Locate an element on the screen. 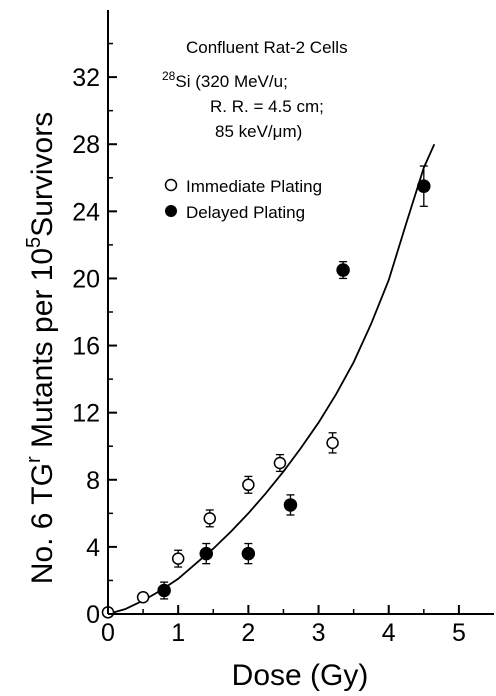 This screenshot has width=496, height=696. legend-label-delayed: Delayed Plating is located at coordinates (245, 212).